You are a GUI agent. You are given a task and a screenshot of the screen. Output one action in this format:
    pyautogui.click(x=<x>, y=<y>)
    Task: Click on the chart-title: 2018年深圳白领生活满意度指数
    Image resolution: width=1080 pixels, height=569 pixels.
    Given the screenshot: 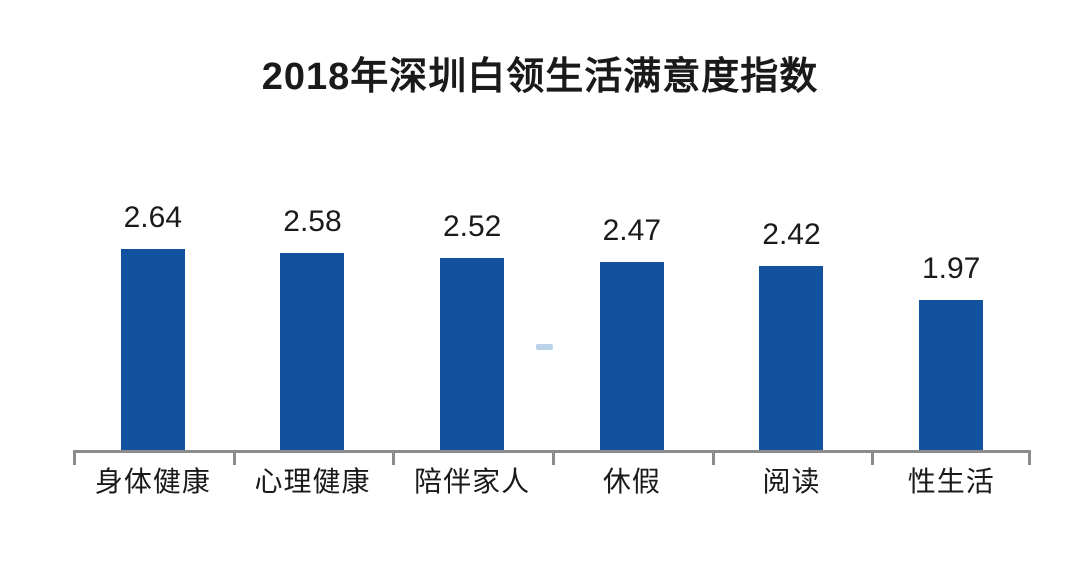 What is the action you would take?
    pyautogui.click(x=540, y=77)
    